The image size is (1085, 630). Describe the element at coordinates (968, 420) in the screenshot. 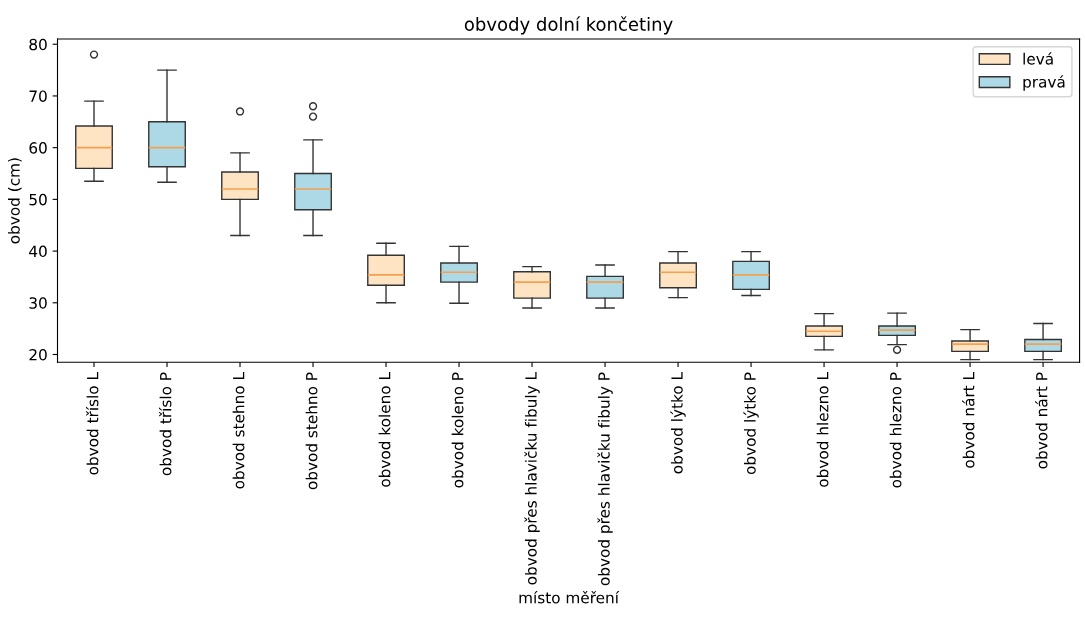

I see `x-tick-label: obvod nárt L` at that location.